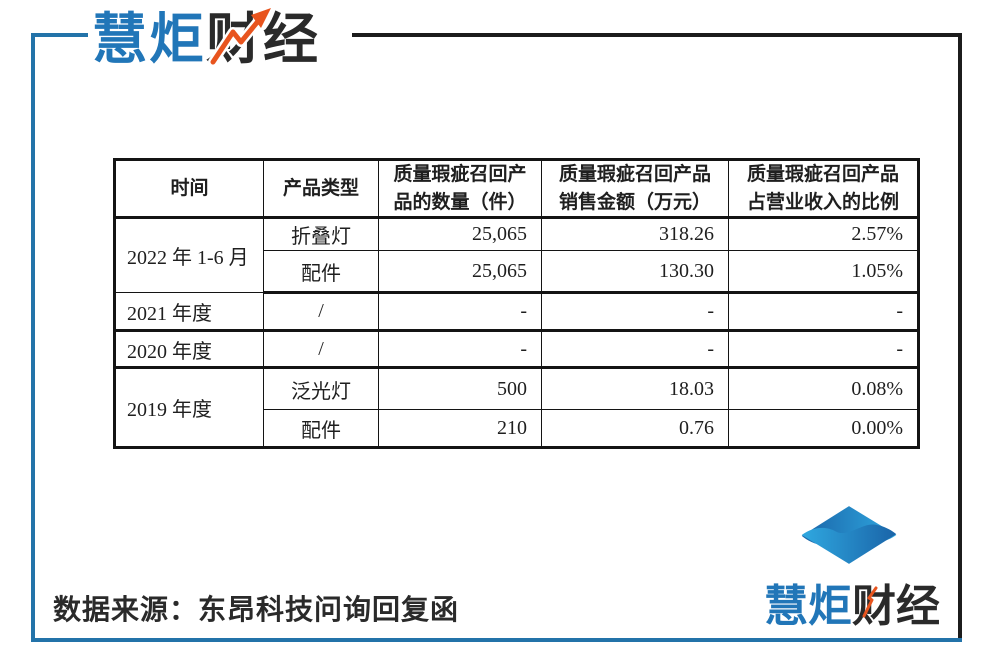 This screenshot has width=986, height=656. I want to click on data-source-caption: 数据来源：东昂科技问询回复函, so click(256, 609).